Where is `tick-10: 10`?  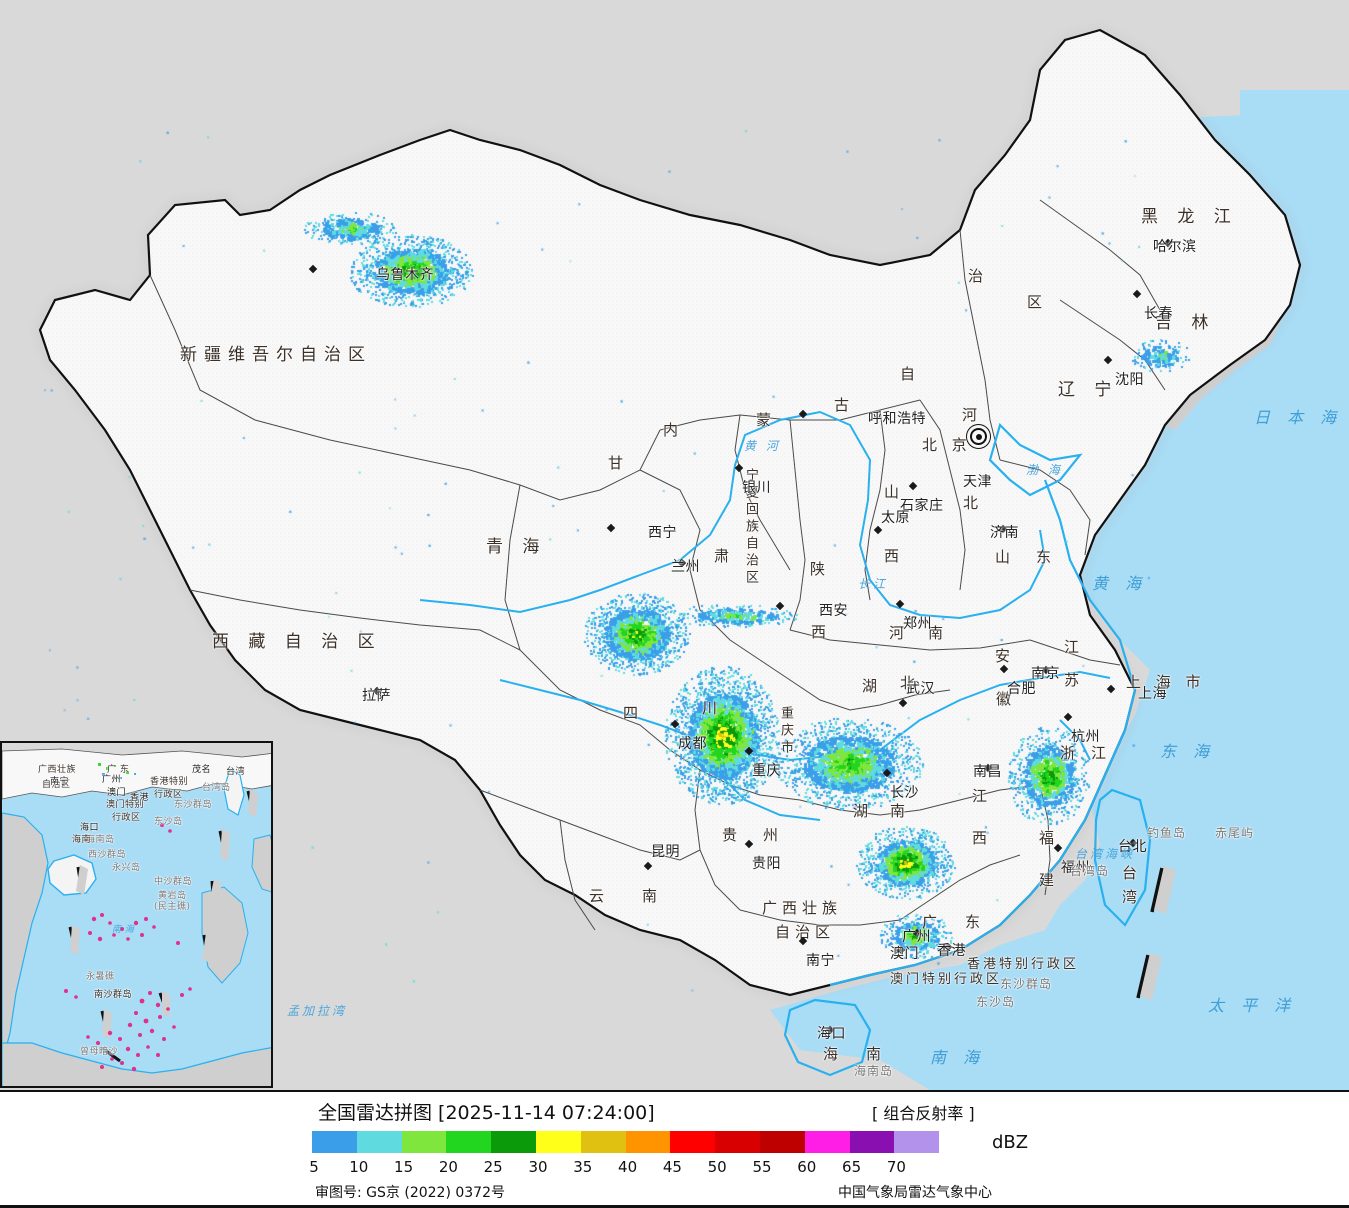
tick-10: 10 is located at coordinates (359, 1167).